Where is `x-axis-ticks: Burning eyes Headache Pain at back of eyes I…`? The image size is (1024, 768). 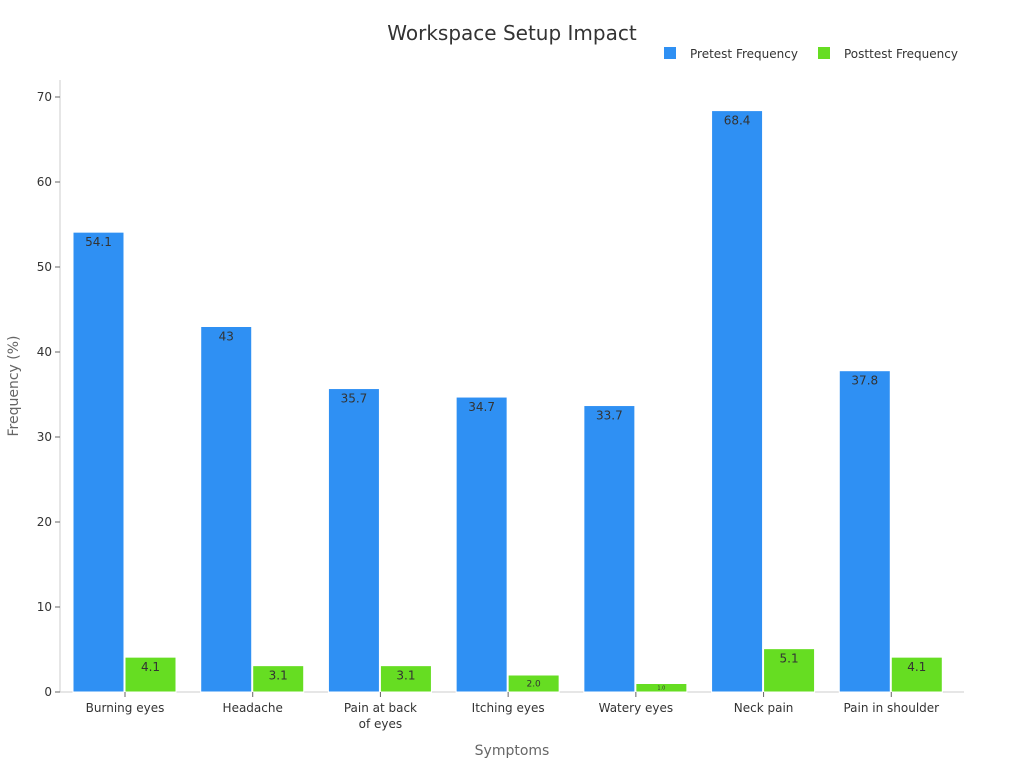
x-axis-ticks: Burning eyes Headache Pain at back of eyes I… is located at coordinates (512, 711).